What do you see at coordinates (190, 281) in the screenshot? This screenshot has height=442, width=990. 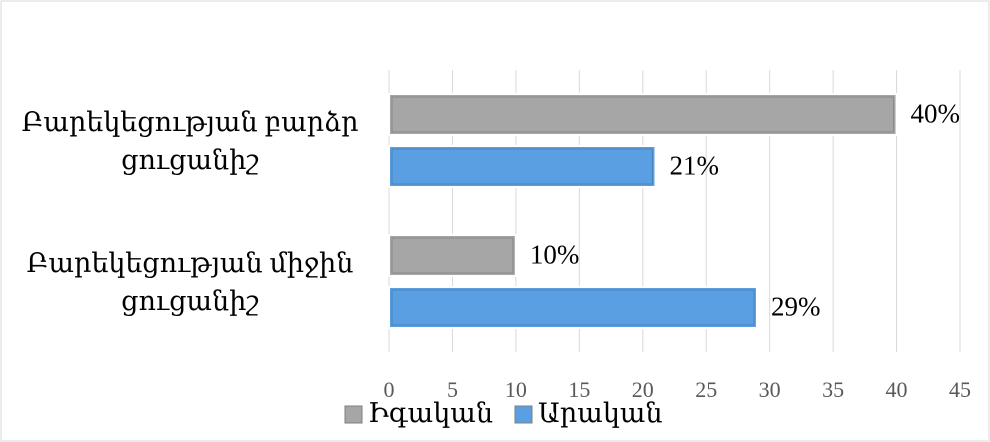 I see `y-tick-label: Բարեկեցության միջին ցուցանիշ` at bounding box center [190, 281].